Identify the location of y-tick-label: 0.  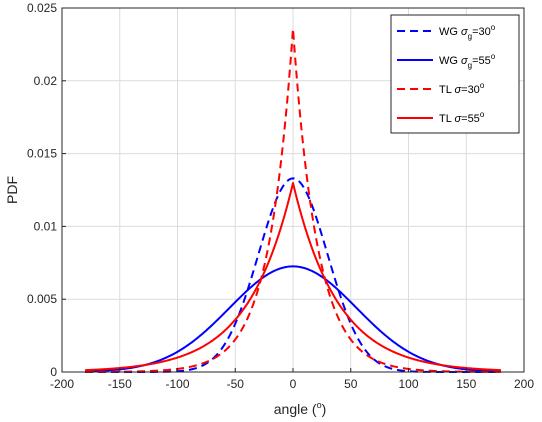
(53, 372).